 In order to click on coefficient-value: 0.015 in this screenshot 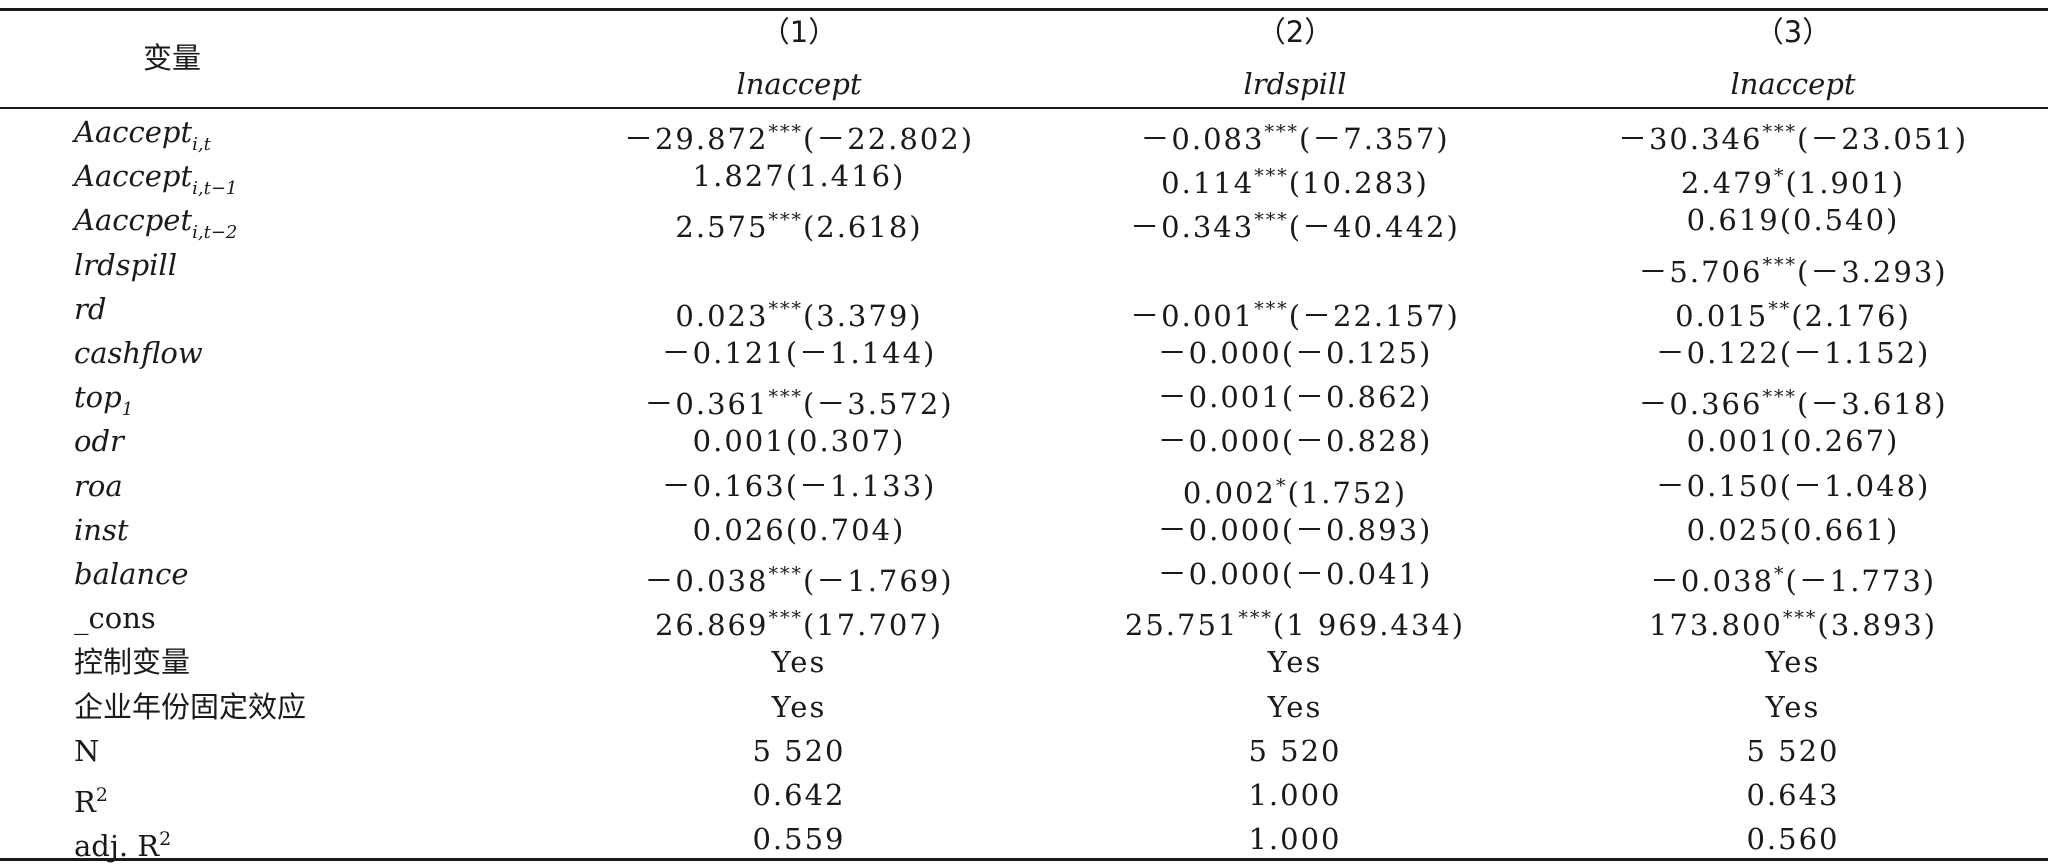, I will do `click(1722, 315)`.